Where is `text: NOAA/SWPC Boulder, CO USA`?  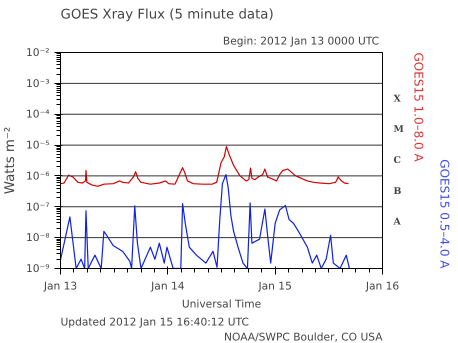 text: NOAA/SWPC Boulder, CO USA is located at coordinates (304, 336).